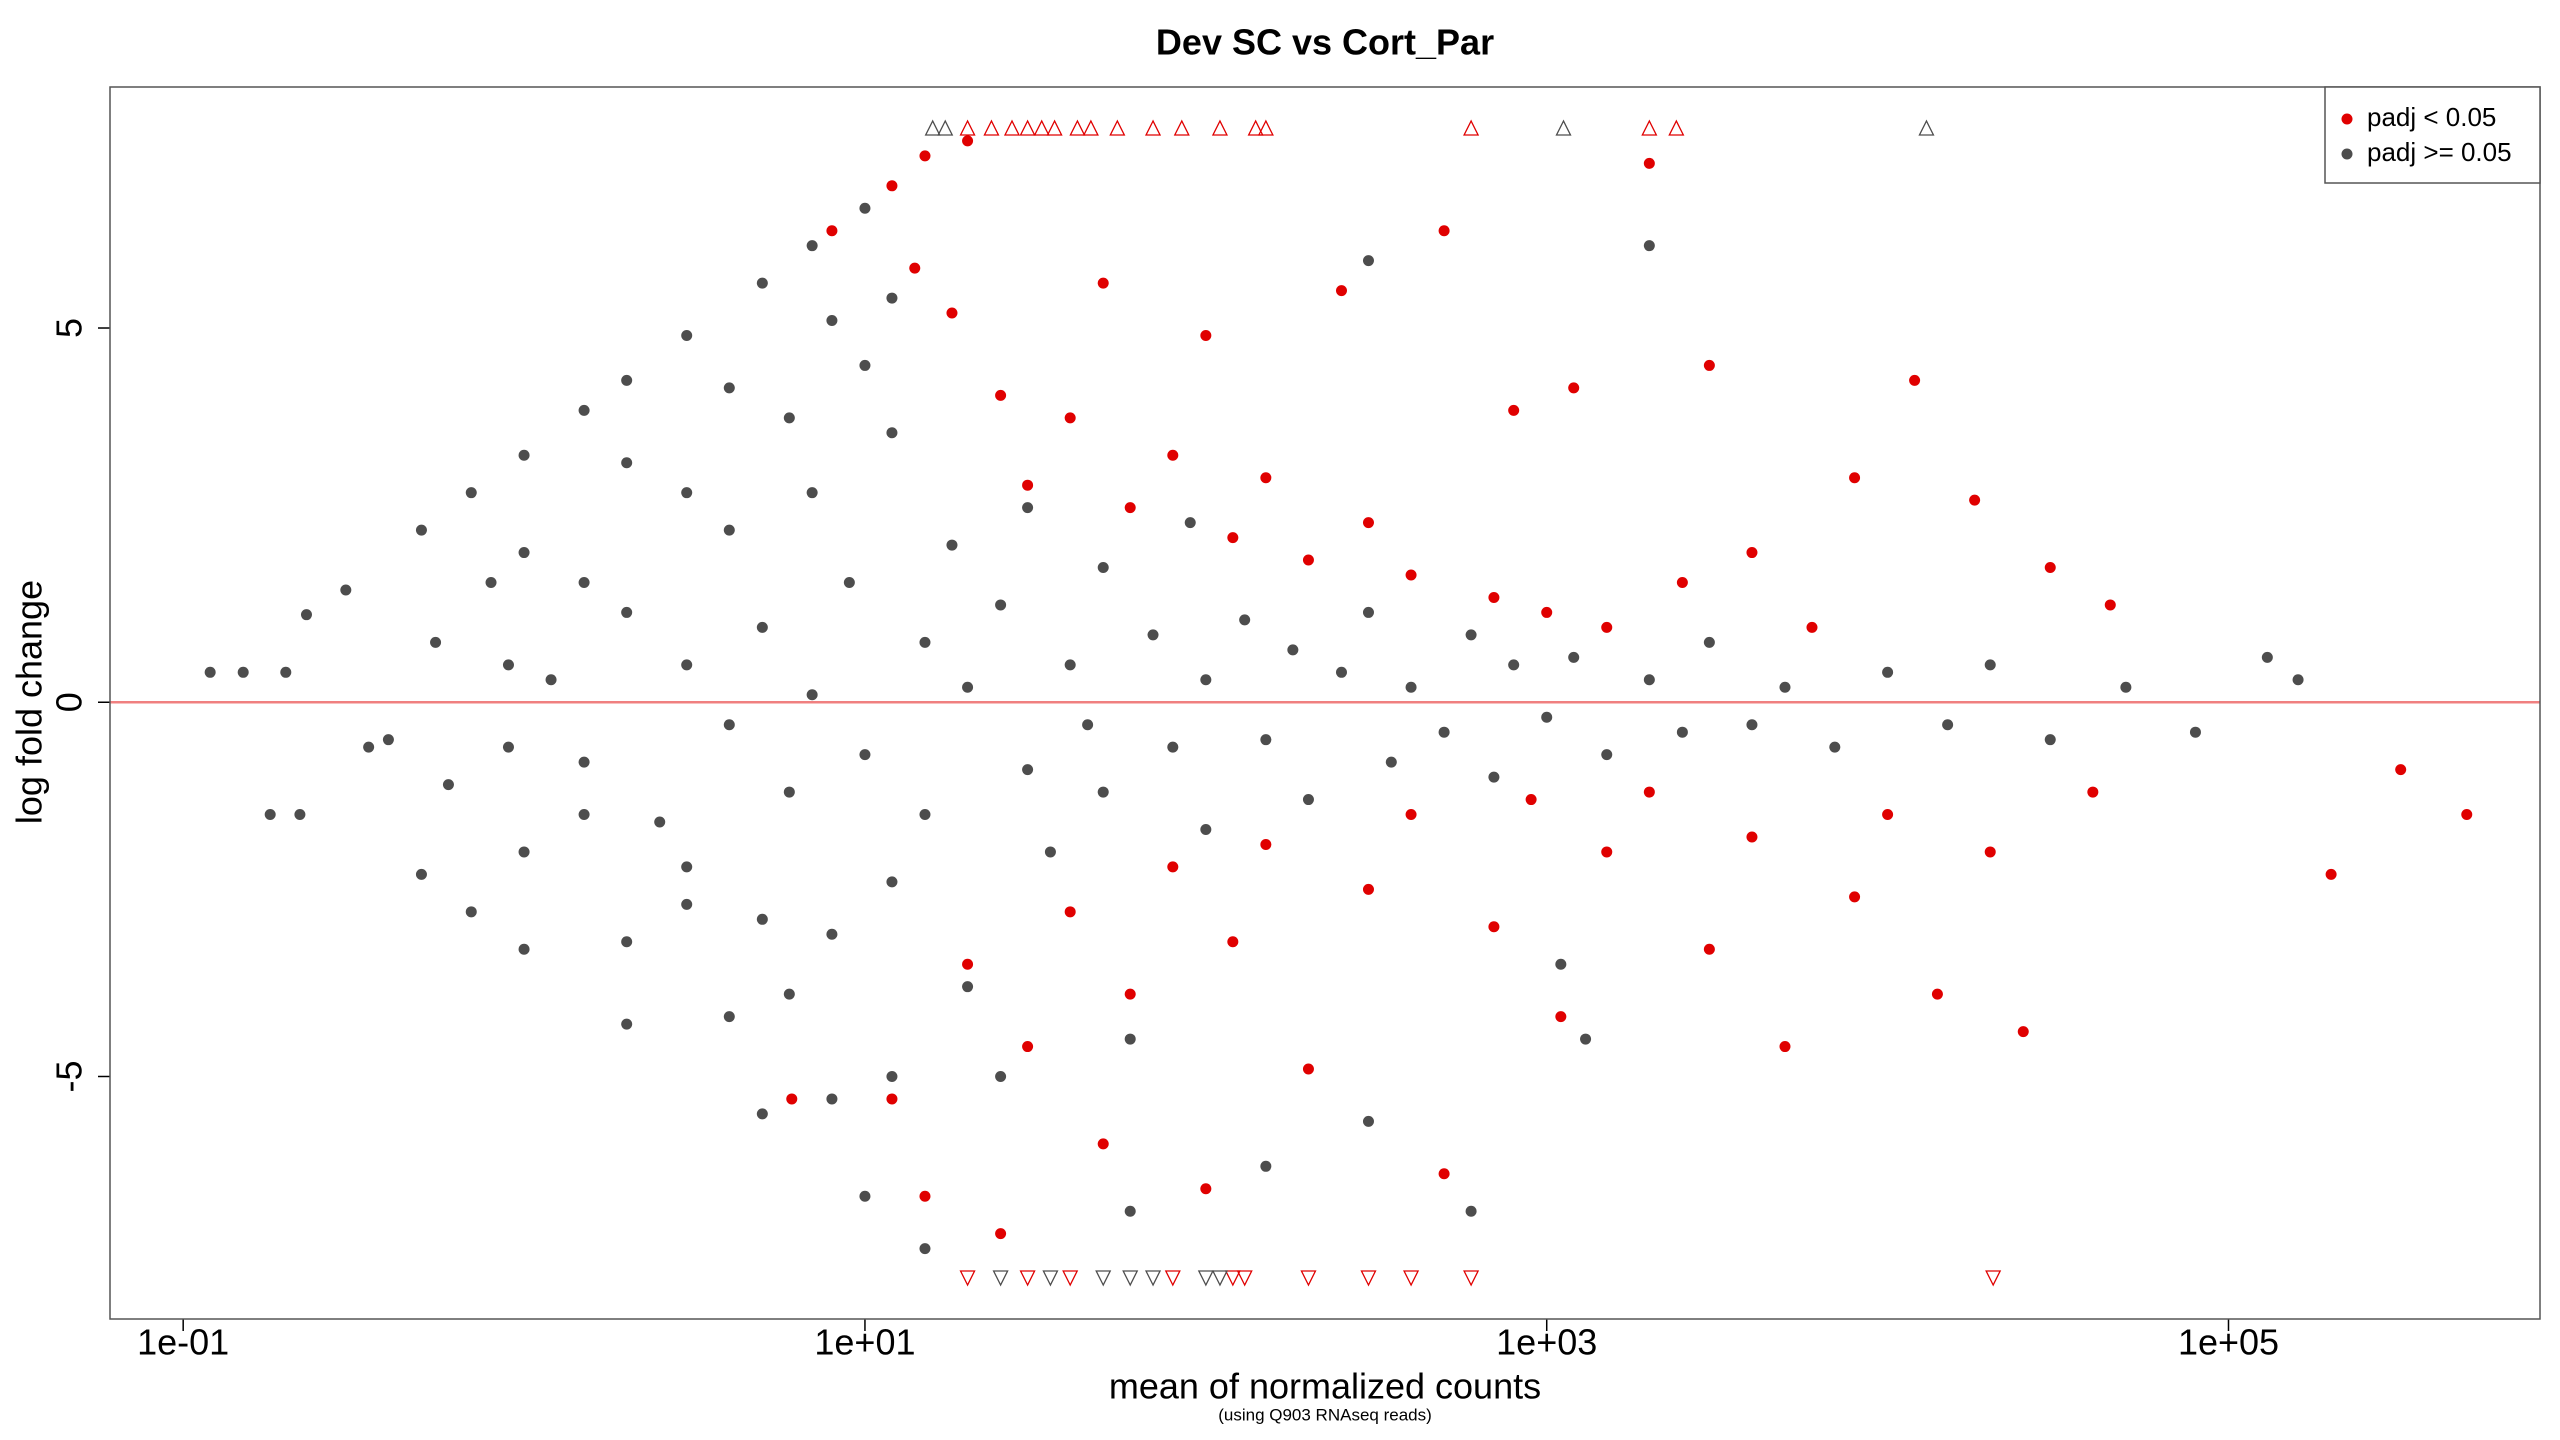 Image resolution: width=2560 pixels, height=1440 pixels. I want to click on x-axis-sublabel: (using Q903 RNAseq reads), so click(1325, 1414).